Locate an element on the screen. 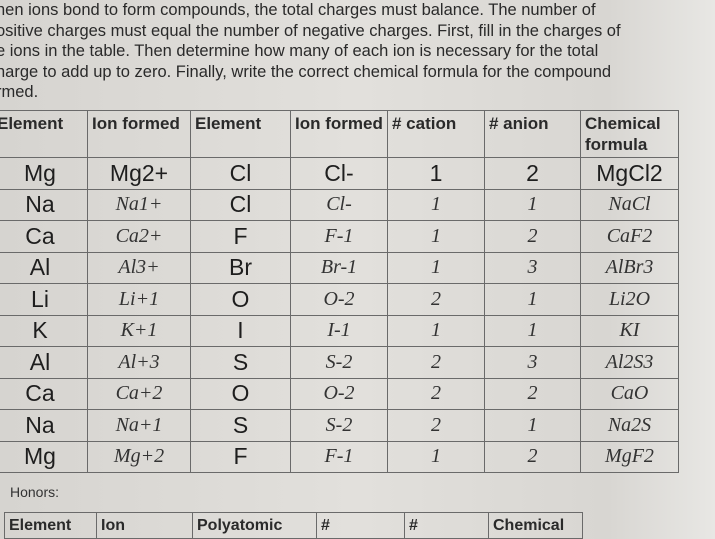 This screenshot has width=715, height=539. instruction-line: rmed. is located at coordinates (19, 92).